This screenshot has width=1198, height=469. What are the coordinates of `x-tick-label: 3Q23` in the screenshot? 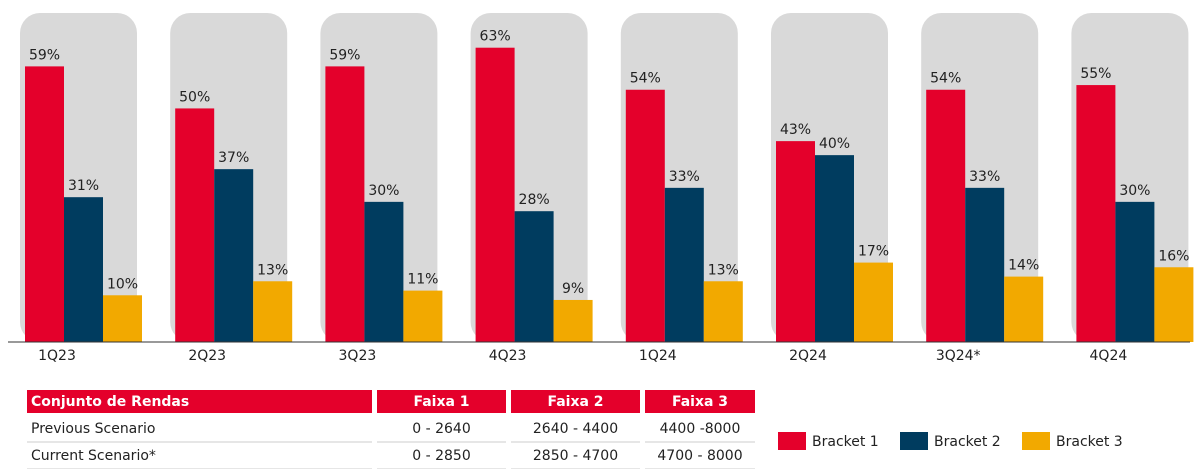 It's located at (358, 356).